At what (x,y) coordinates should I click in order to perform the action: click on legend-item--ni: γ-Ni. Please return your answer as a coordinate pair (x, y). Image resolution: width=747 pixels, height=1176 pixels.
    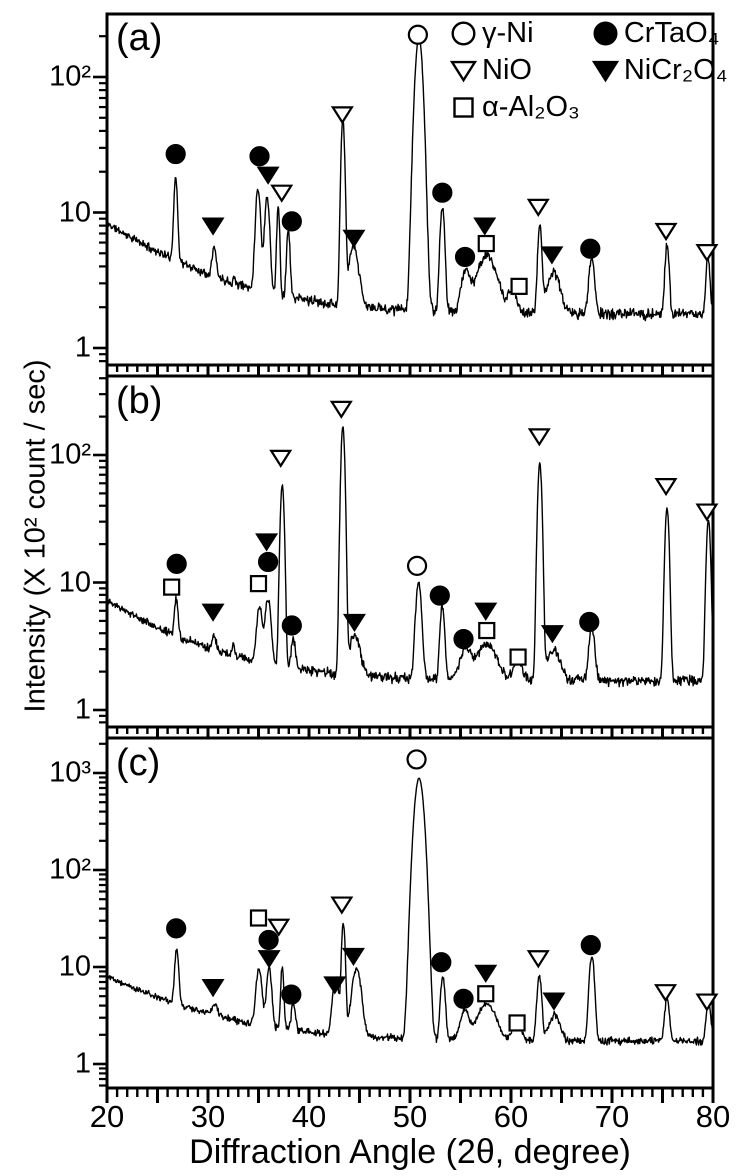
    Looking at the image, I should click on (515, 33).